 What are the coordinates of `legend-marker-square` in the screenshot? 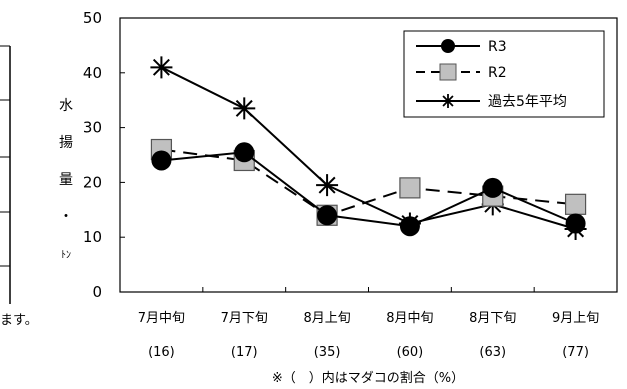 It's located at (448, 72).